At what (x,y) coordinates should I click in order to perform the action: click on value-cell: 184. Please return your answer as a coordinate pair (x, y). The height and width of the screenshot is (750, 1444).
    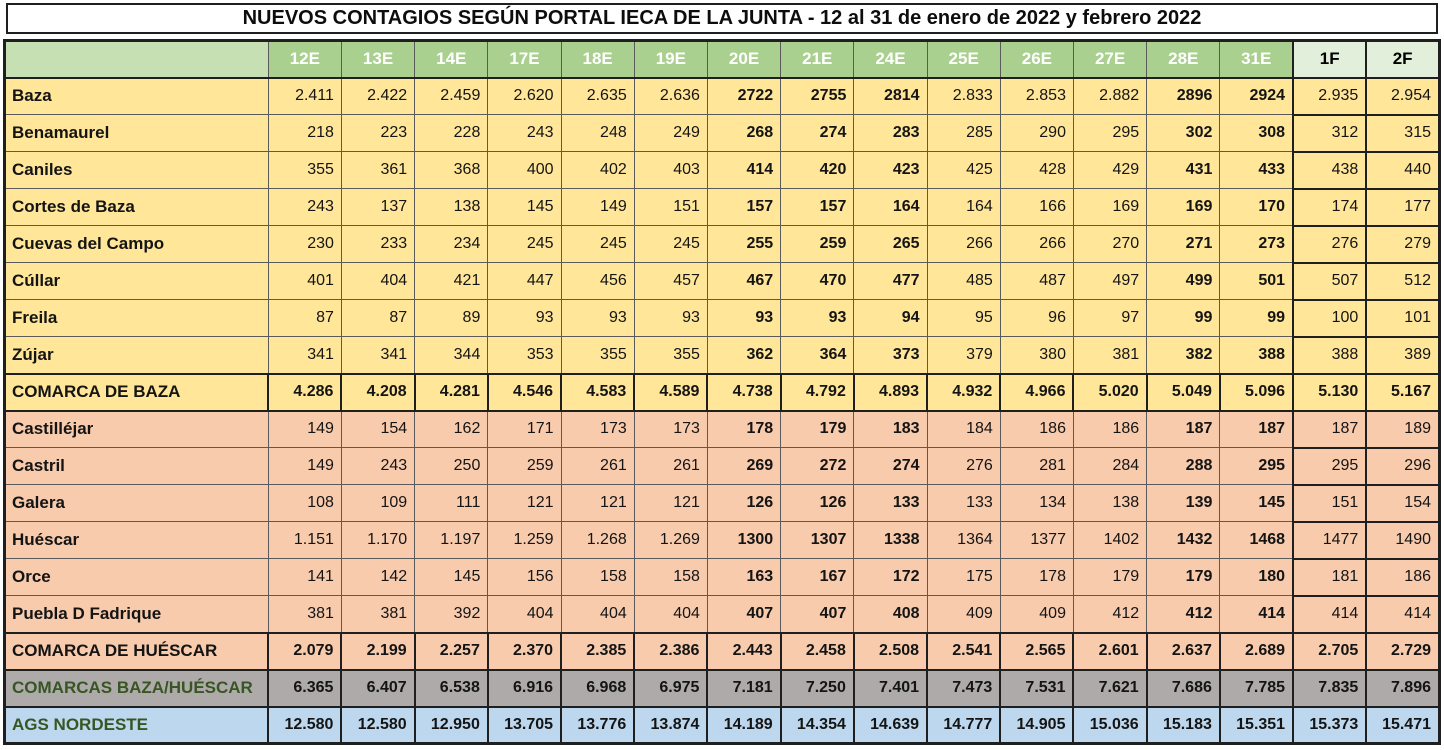
    Looking at the image, I should click on (963, 429).